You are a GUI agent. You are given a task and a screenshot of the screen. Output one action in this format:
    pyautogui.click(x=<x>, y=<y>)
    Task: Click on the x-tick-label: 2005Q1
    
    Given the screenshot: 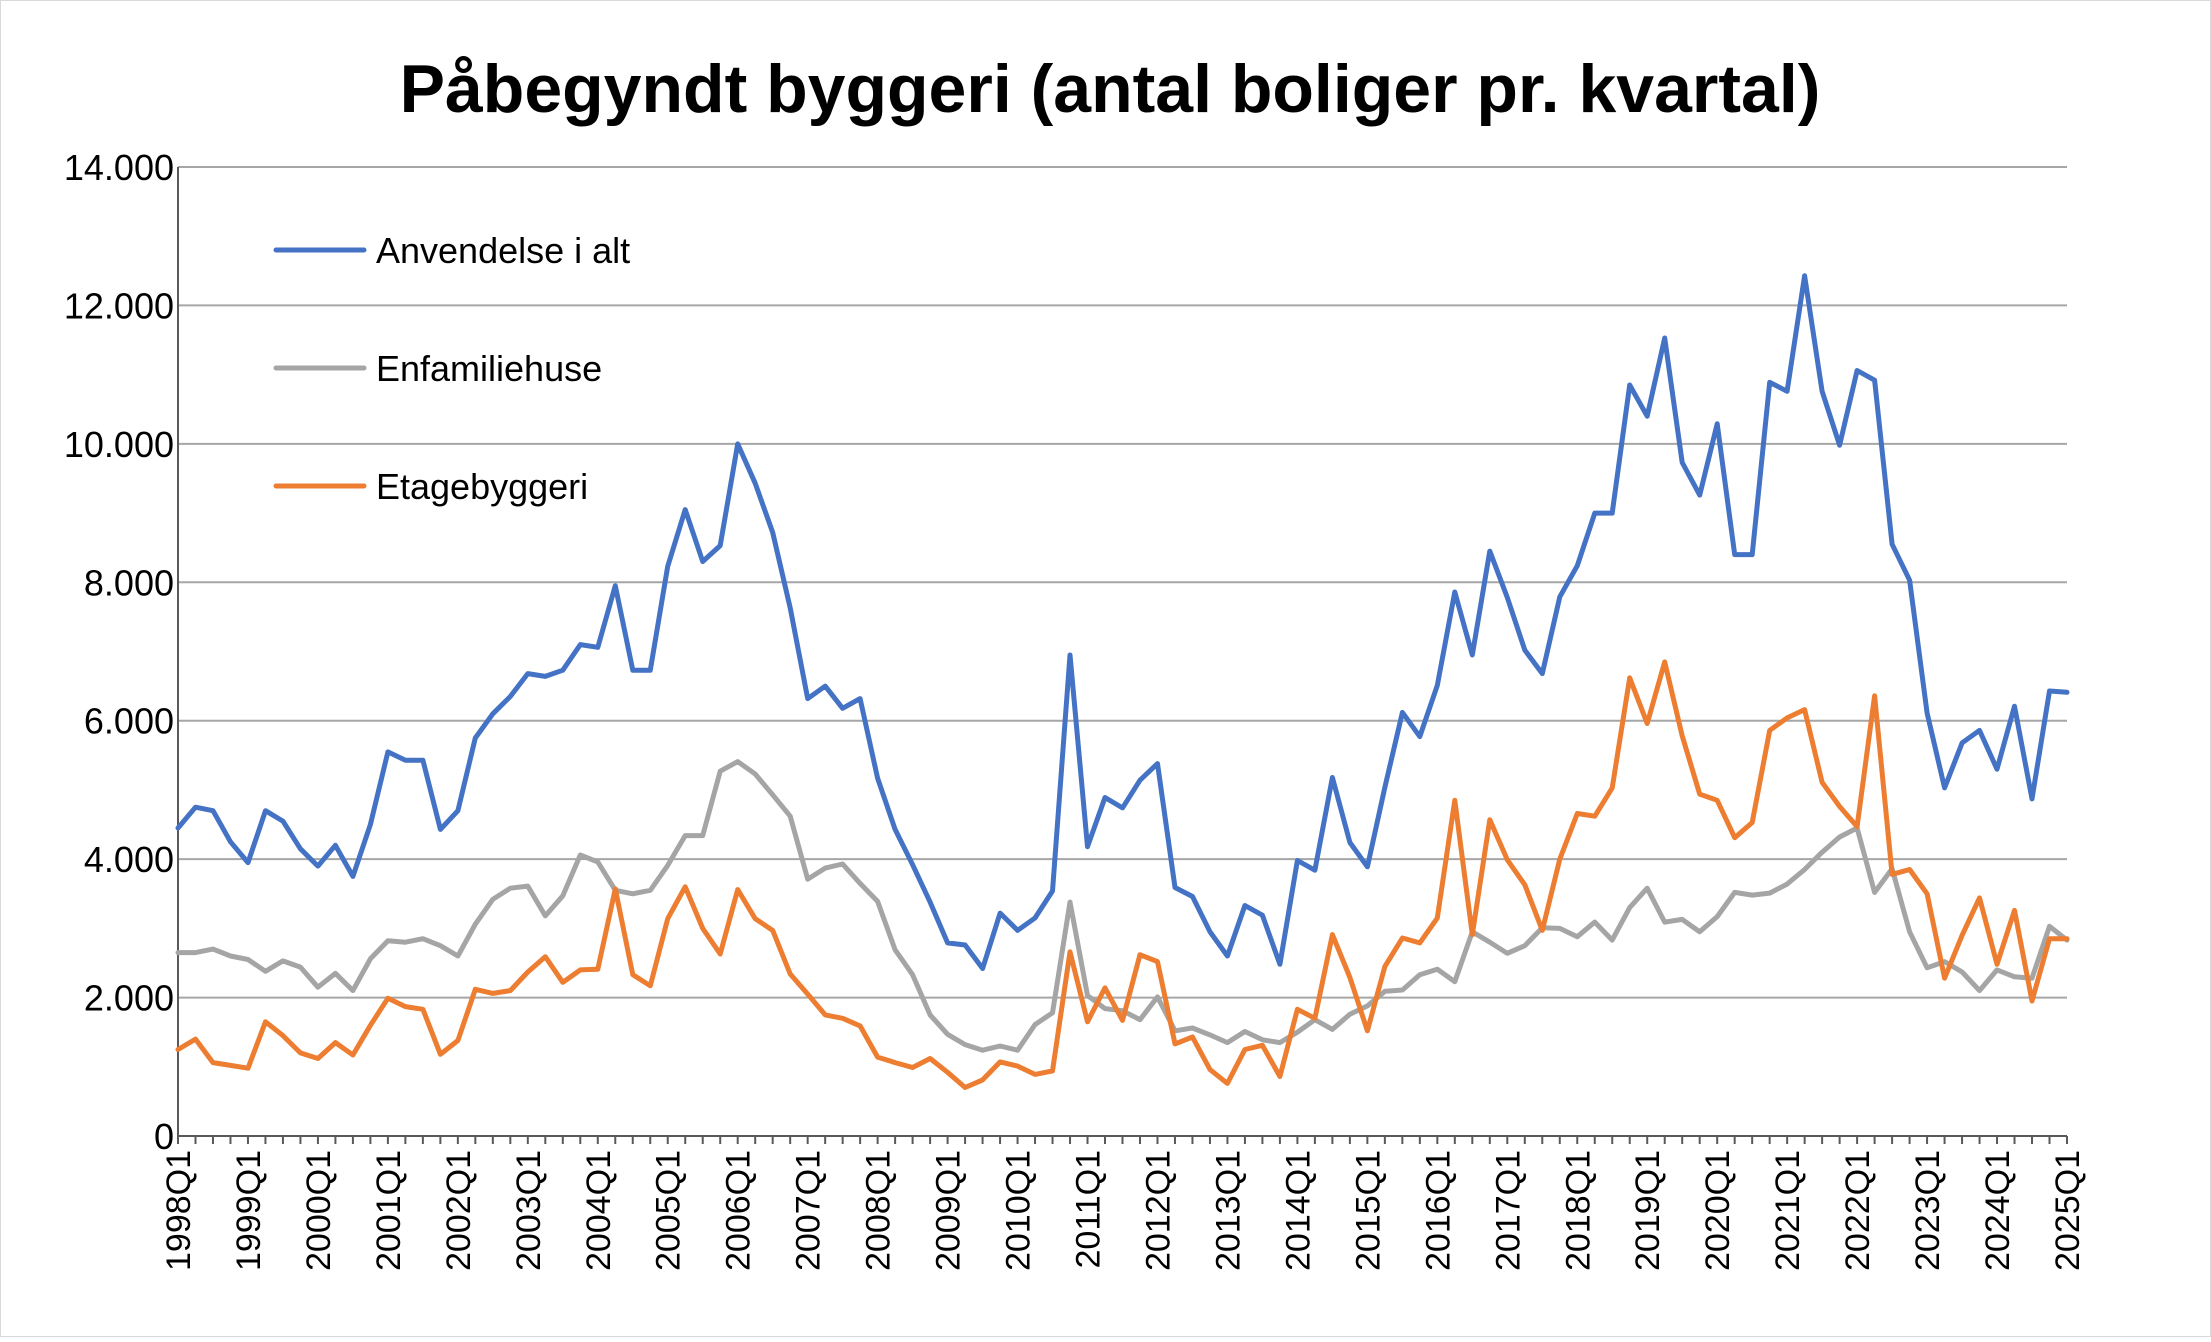 What is the action you would take?
    pyautogui.click(x=669, y=1210)
    